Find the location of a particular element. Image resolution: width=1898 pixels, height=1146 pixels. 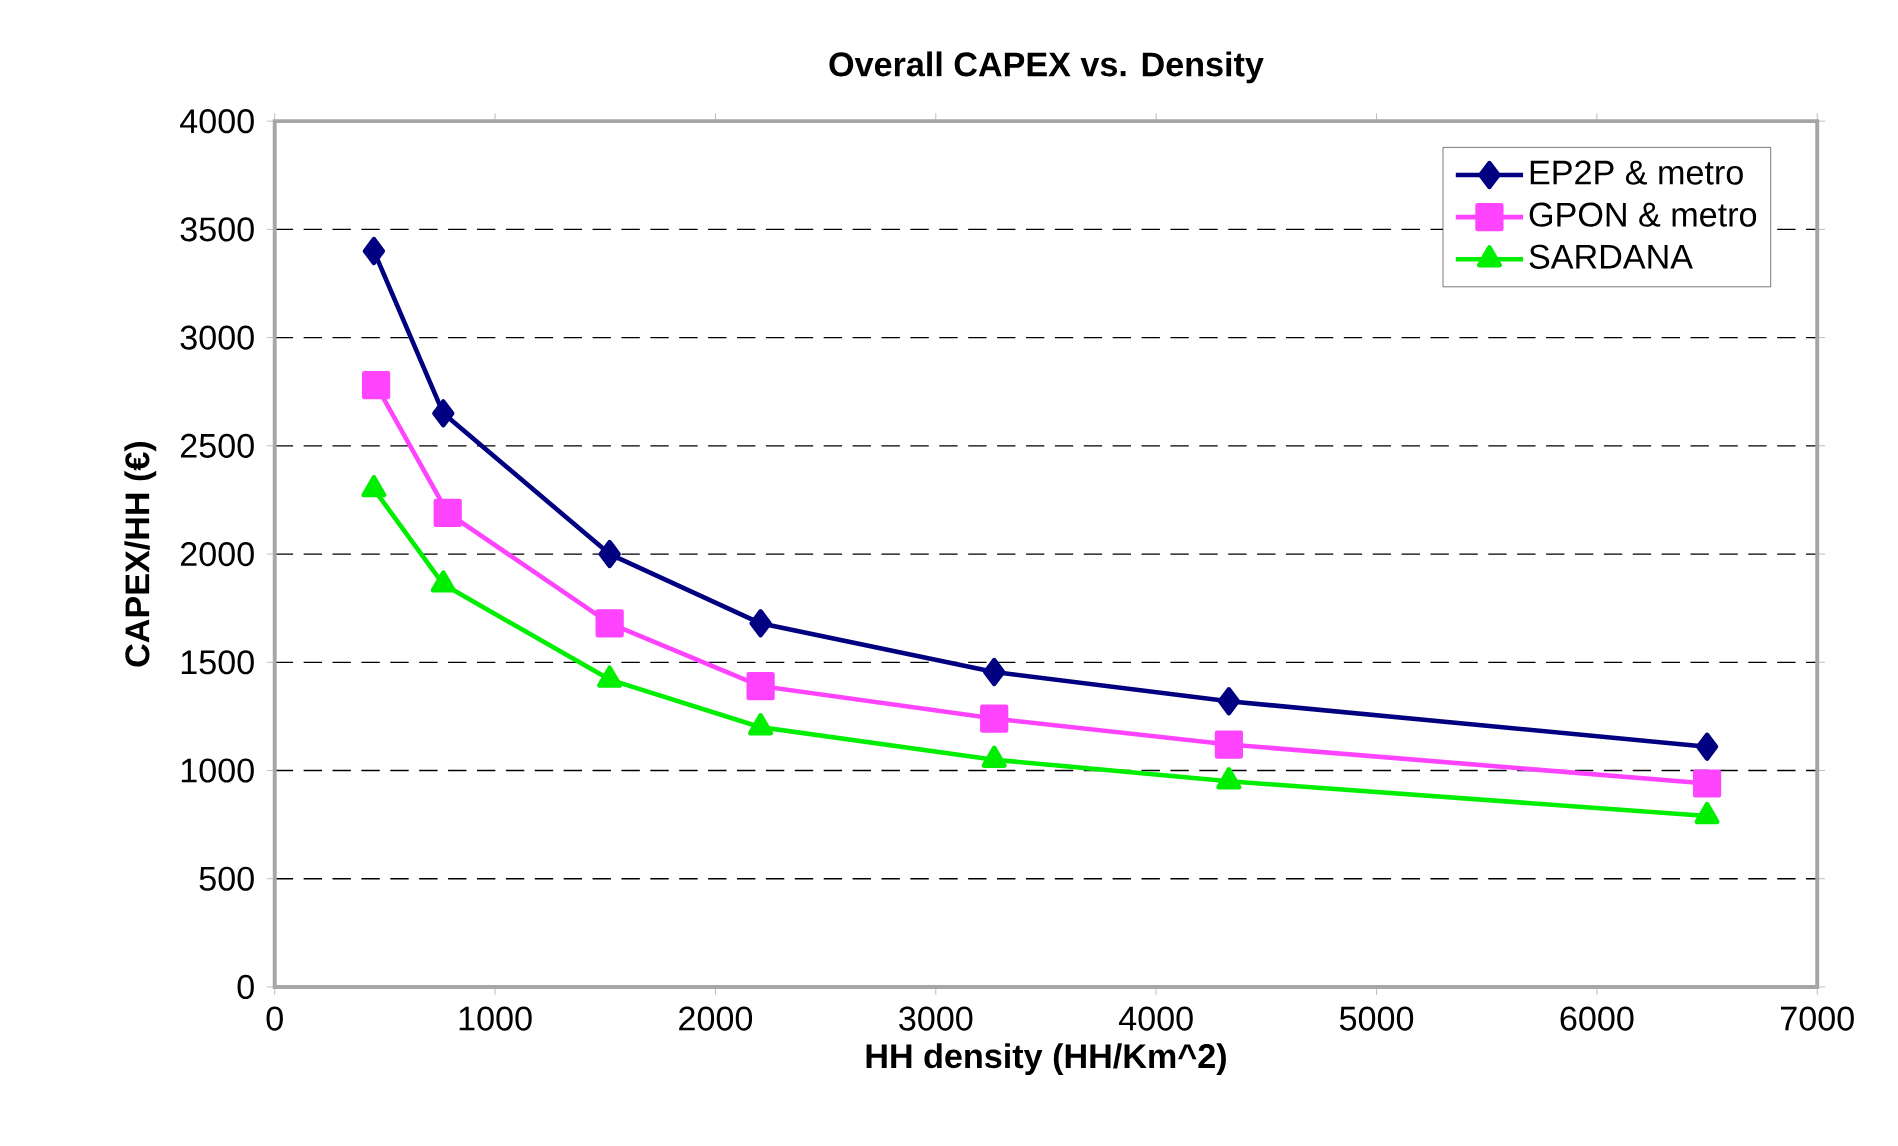

y-tick-label: 1500 is located at coordinates (217, 662).